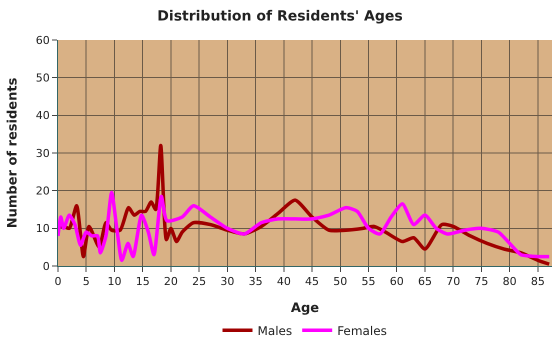  Describe the element at coordinates (305, 308) in the screenshot. I see `x-axis-title: Age` at that location.